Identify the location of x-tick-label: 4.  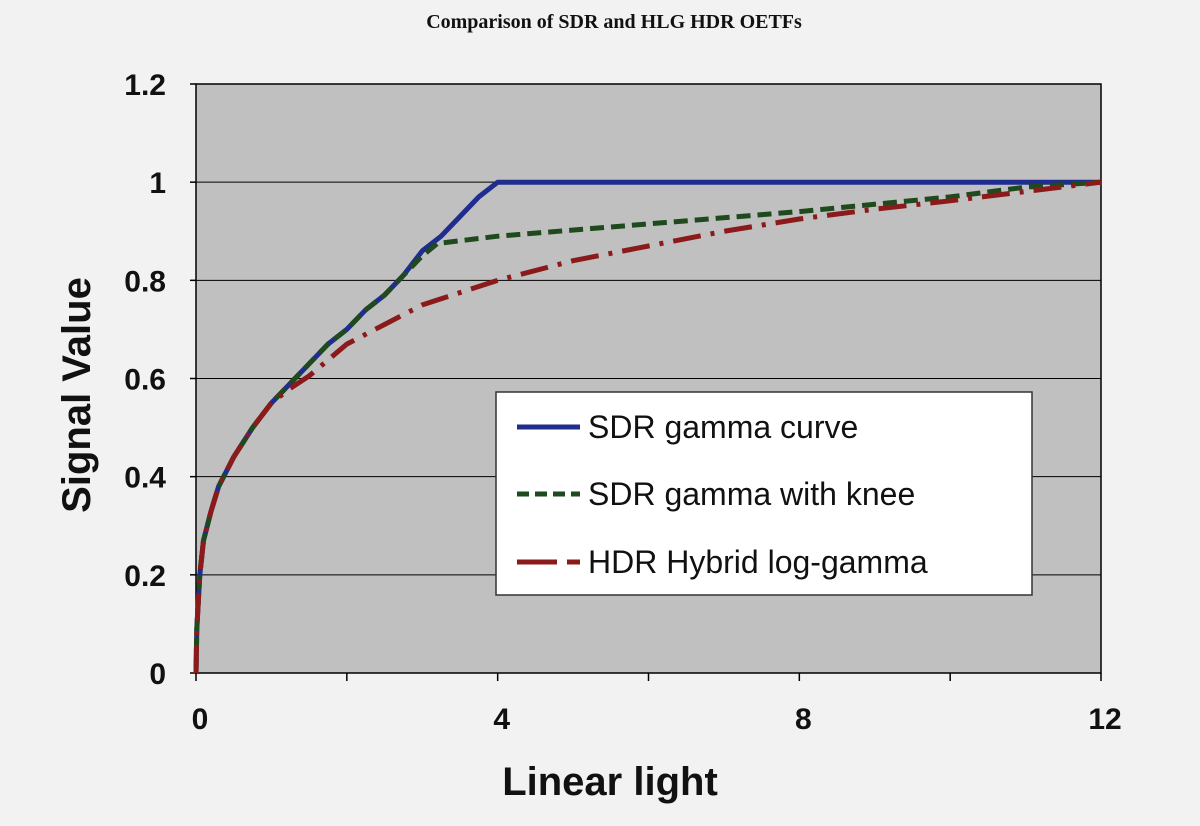
(501, 719).